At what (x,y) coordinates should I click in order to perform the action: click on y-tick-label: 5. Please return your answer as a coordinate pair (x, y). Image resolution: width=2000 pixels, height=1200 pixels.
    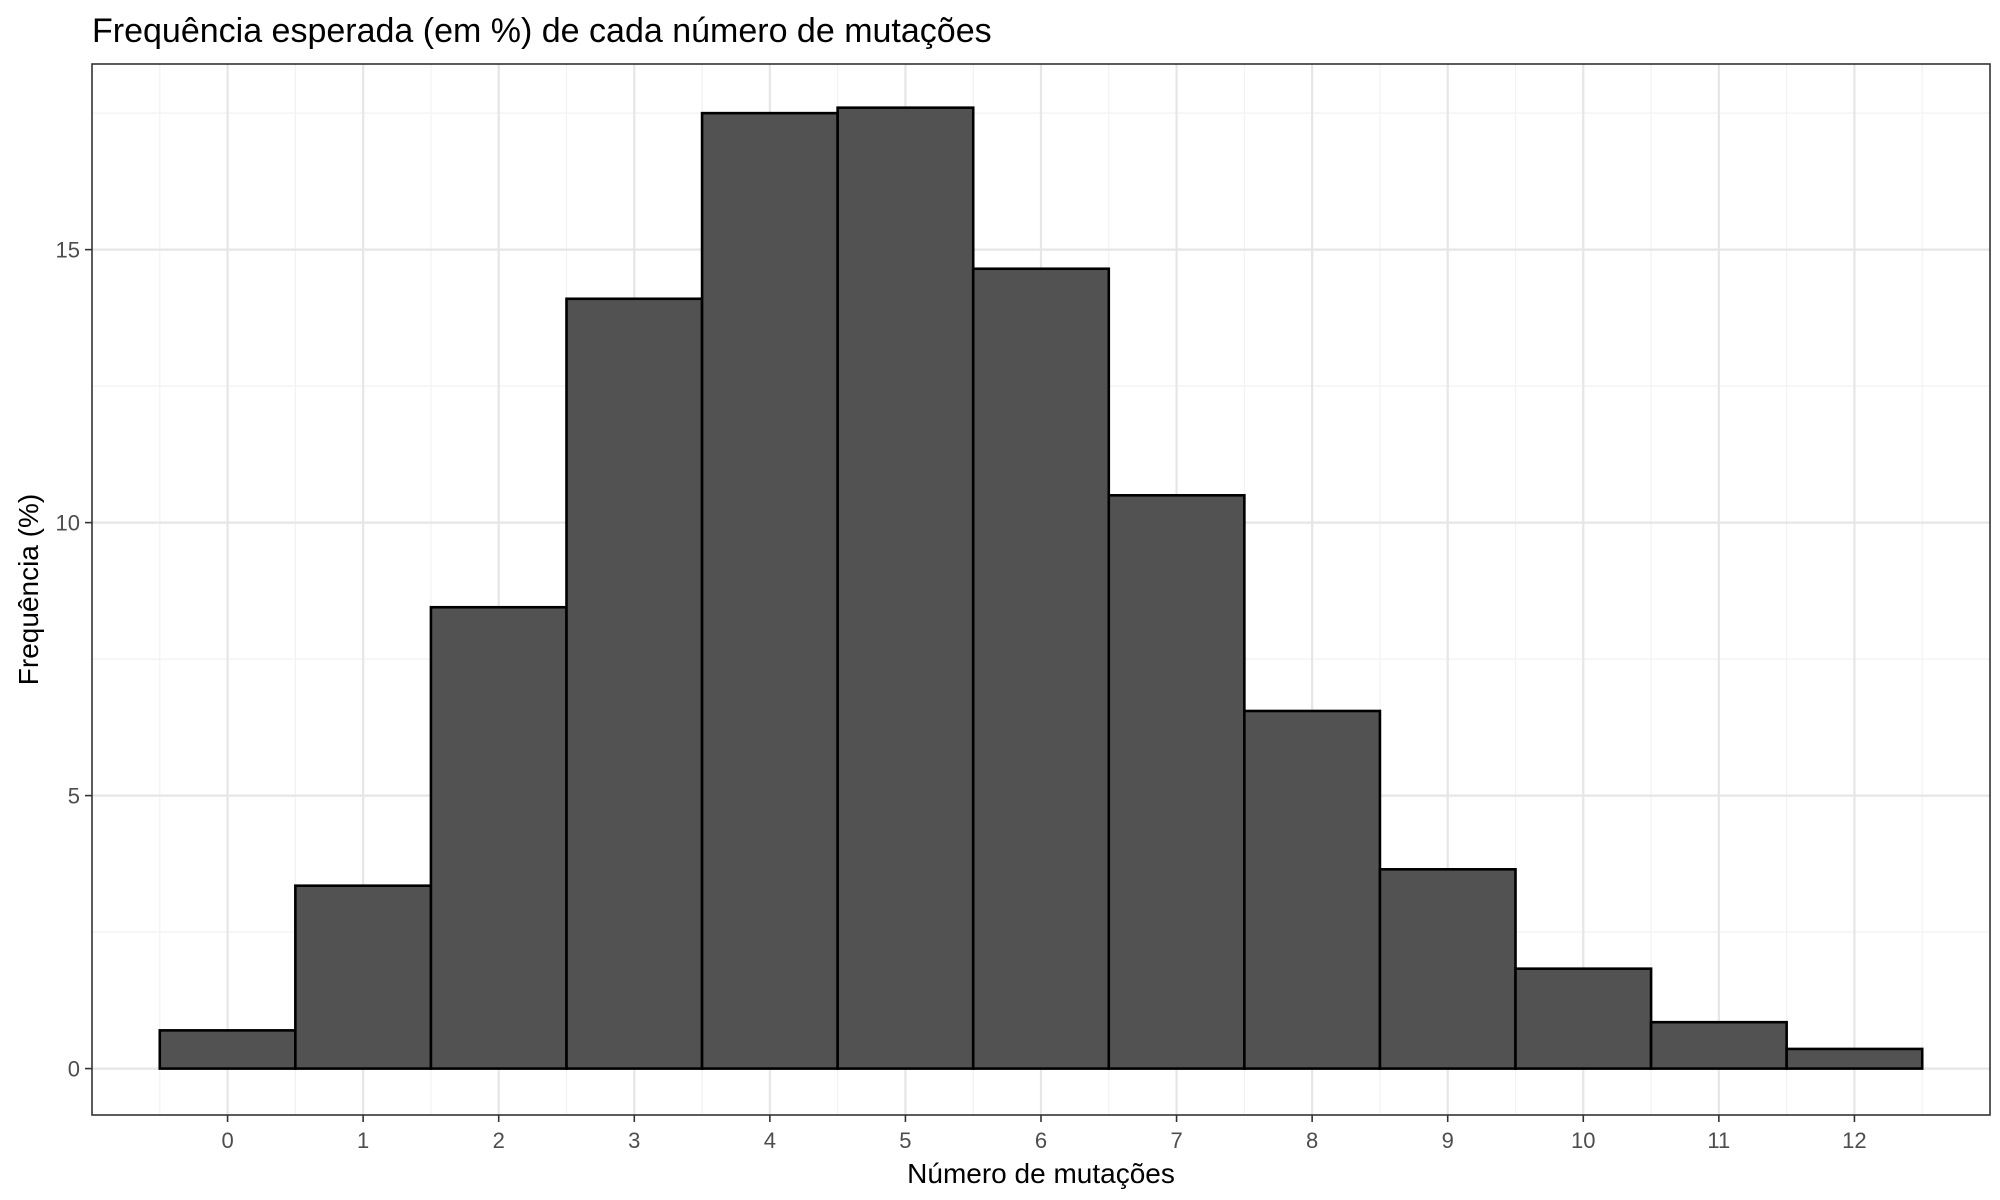
    Looking at the image, I should click on (74, 796).